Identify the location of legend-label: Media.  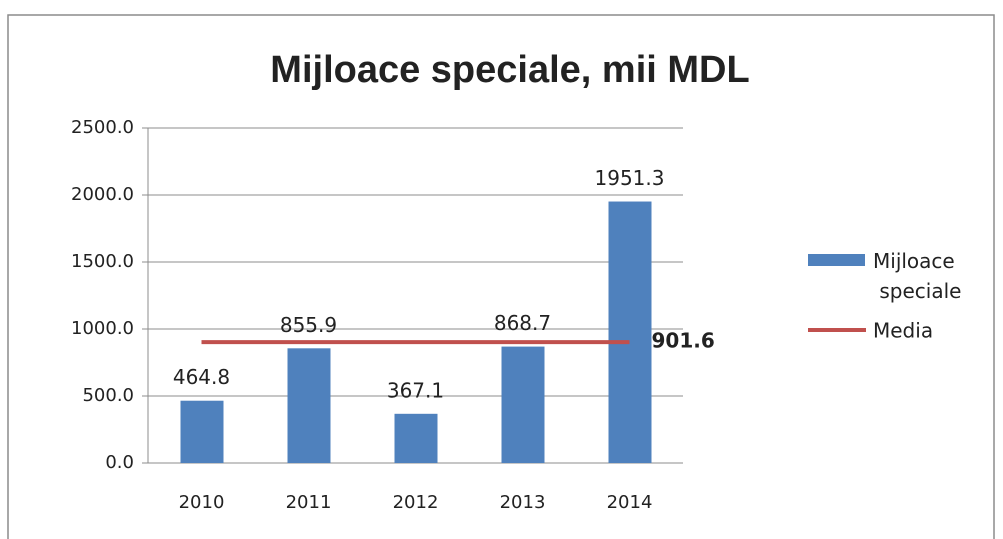
(903, 331).